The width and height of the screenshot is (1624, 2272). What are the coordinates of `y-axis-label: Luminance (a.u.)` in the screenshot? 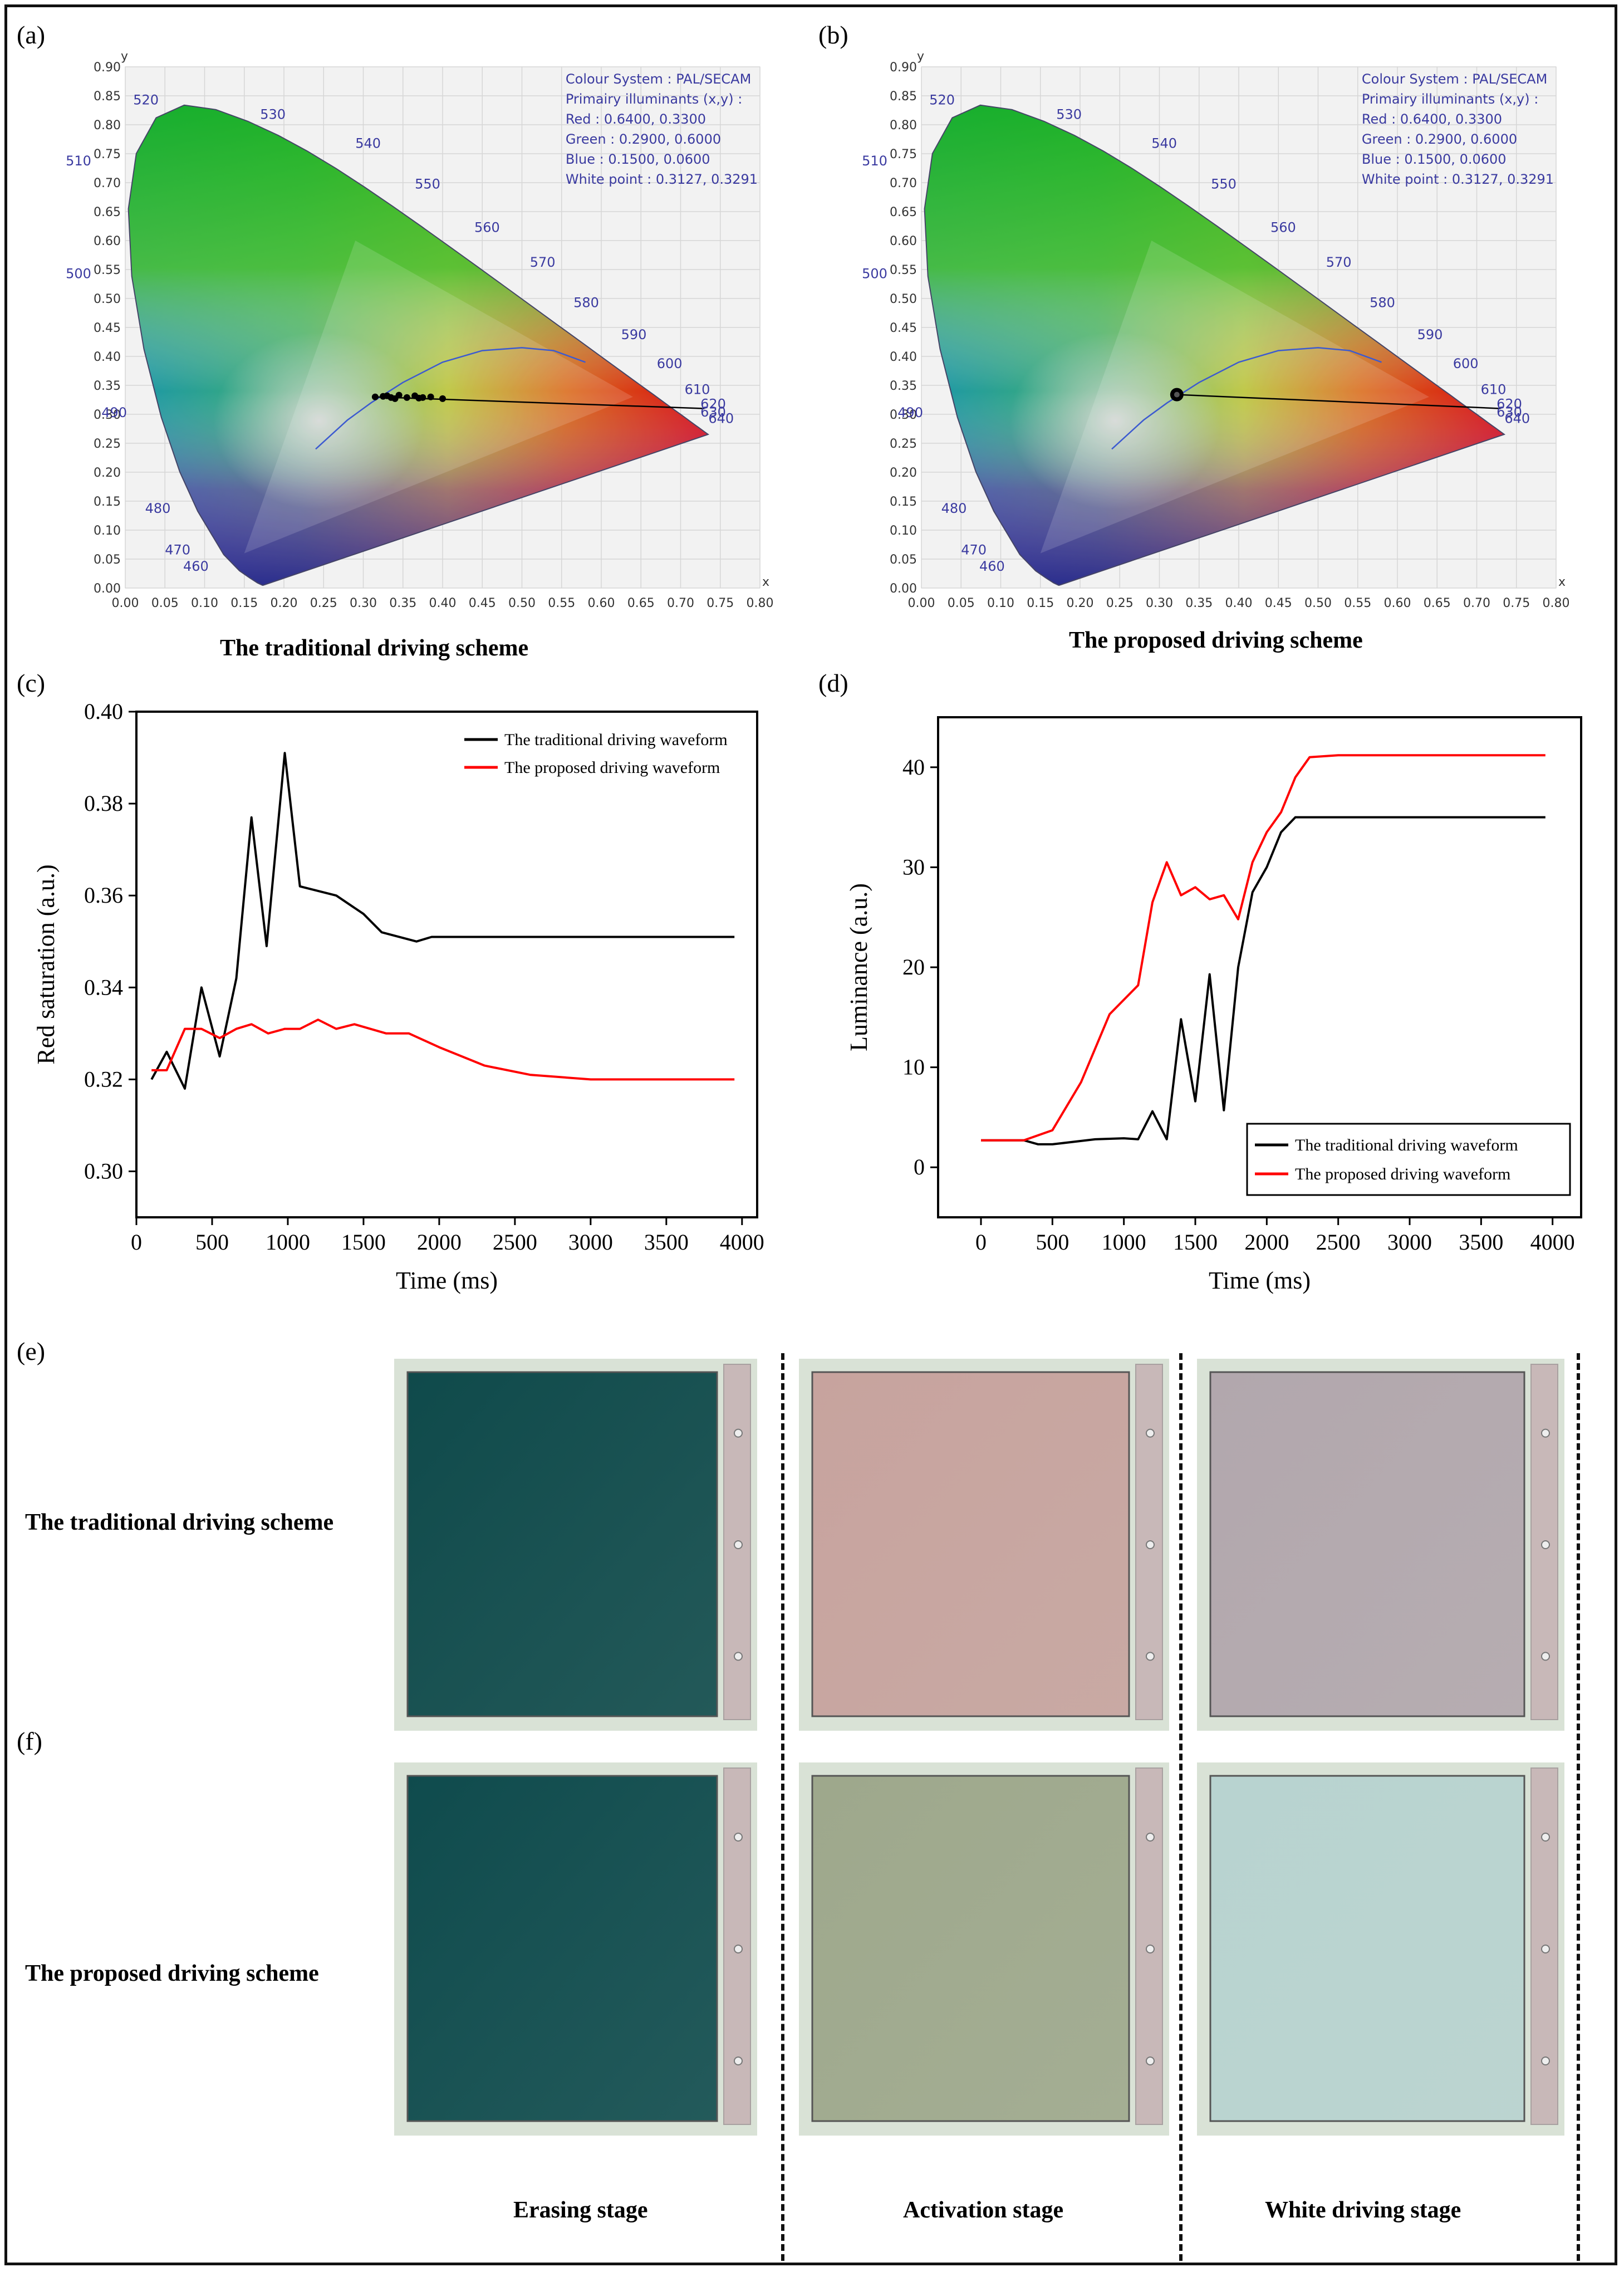 It's located at (858, 967).